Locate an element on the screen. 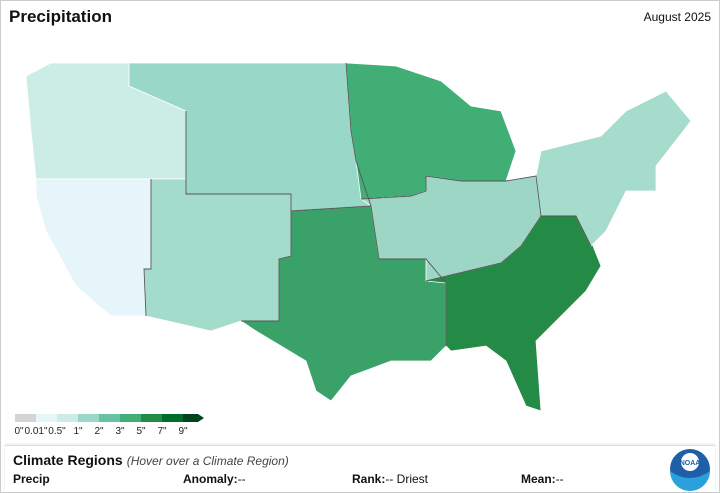 The image size is (720, 493). precip-label: Precip is located at coordinates (31, 479).